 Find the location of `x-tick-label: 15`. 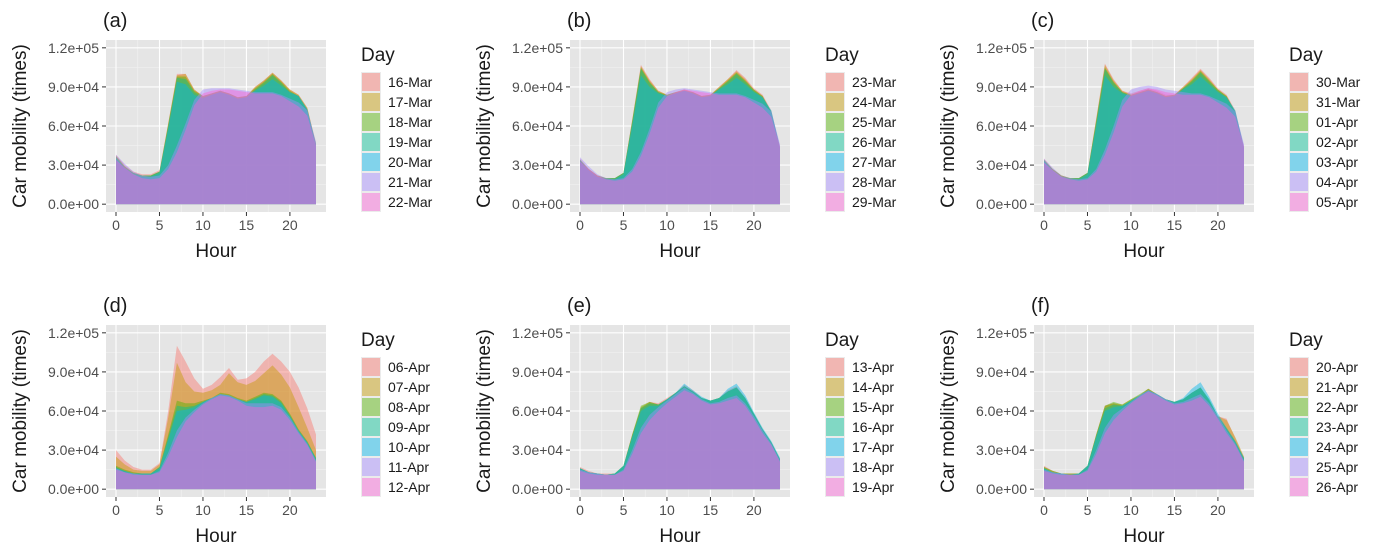

x-tick-label: 15 is located at coordinates (247, 225).